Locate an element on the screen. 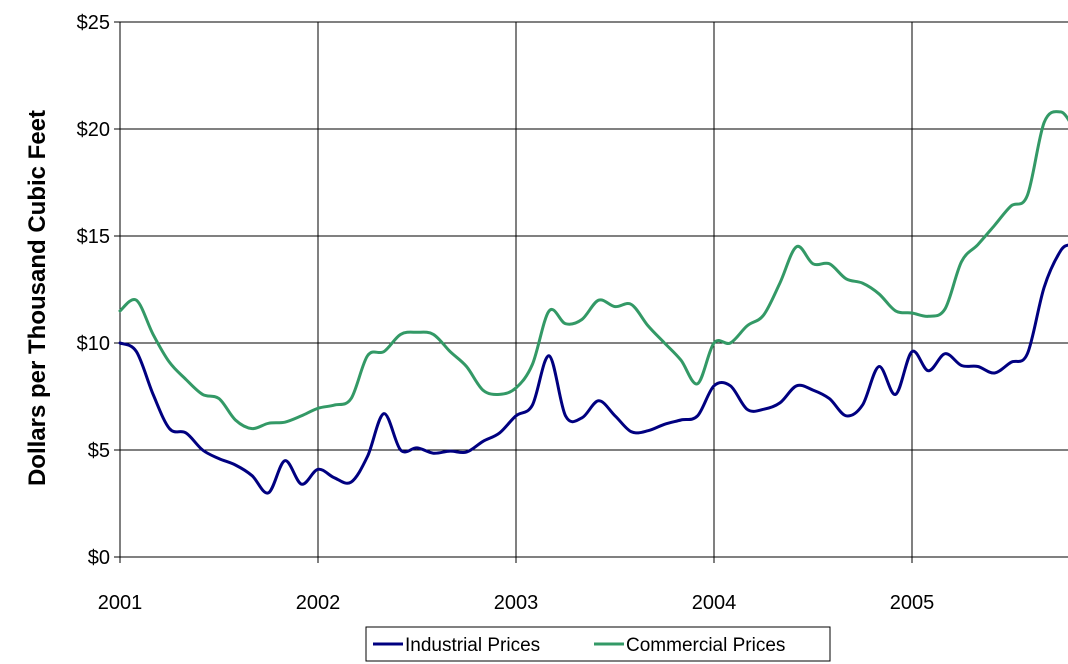  y-tick-label: $10 is located at coordinates (93, 344).